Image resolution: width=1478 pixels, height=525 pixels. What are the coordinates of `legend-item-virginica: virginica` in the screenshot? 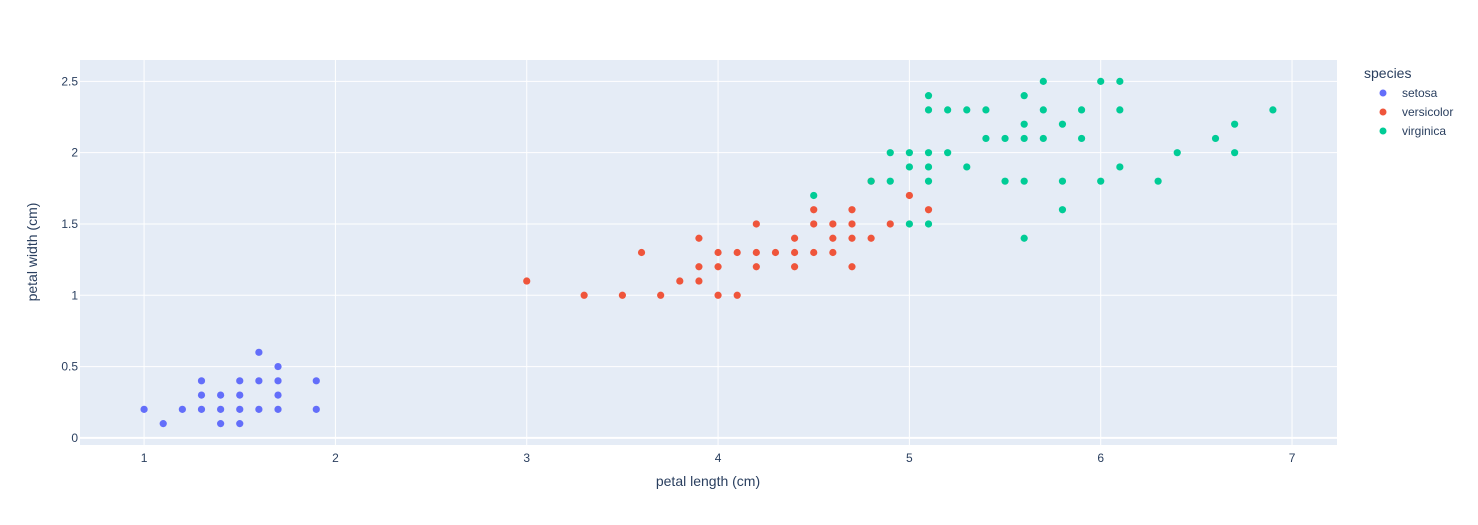 It's located at (1413, 131).